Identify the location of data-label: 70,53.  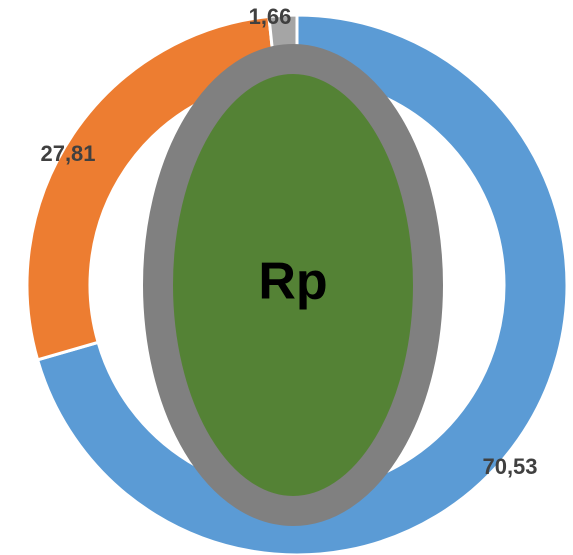
(509, 466).